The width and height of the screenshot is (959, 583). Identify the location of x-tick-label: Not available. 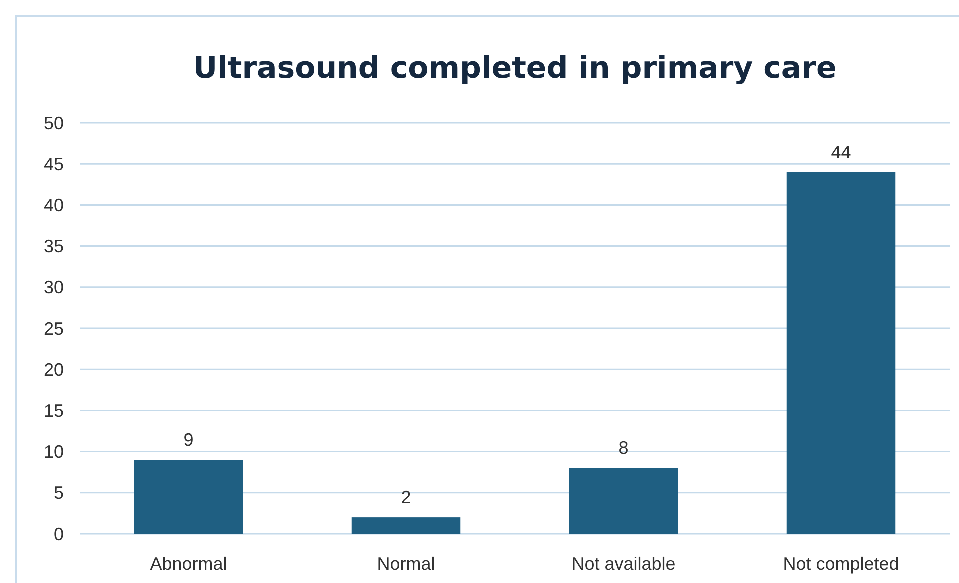
(624, 564).